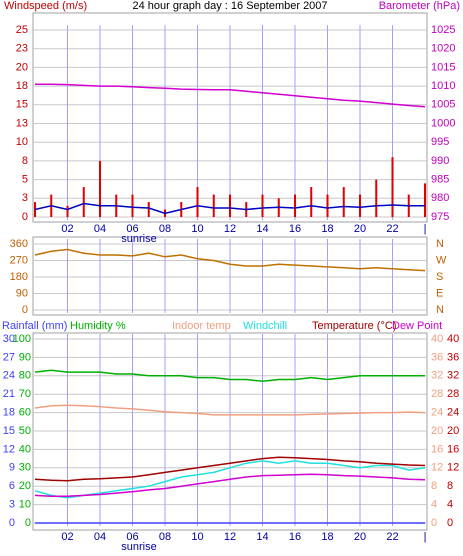 The width and height of the screenshot is (463, 556). What do you see at coordinates (440, 161) in the screenshot?
I see `tick-label: 990` at bounding box center [440, 161].